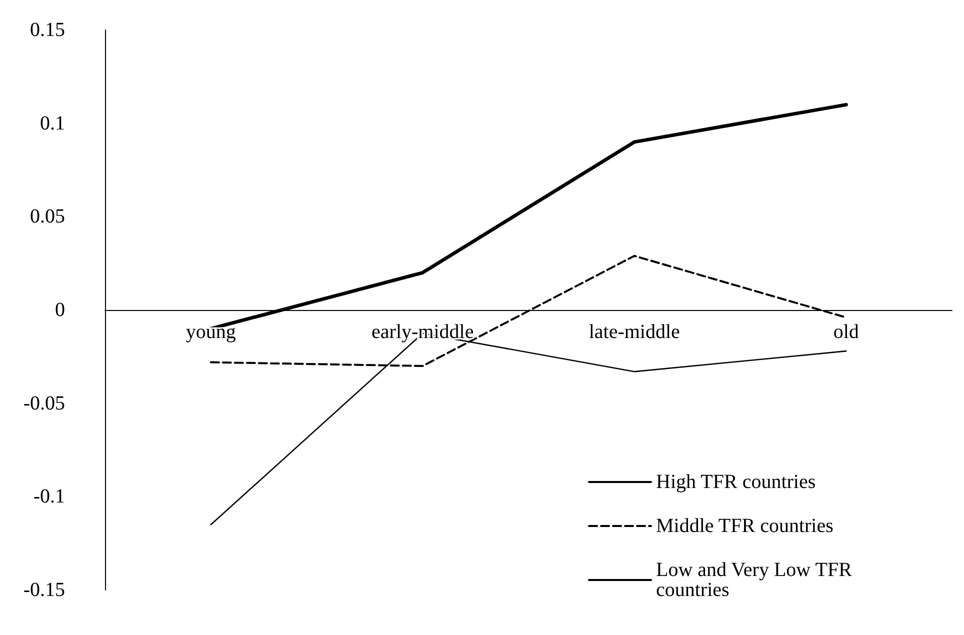  I want to click on y-tick-label: 0.15, so click(47, 30).